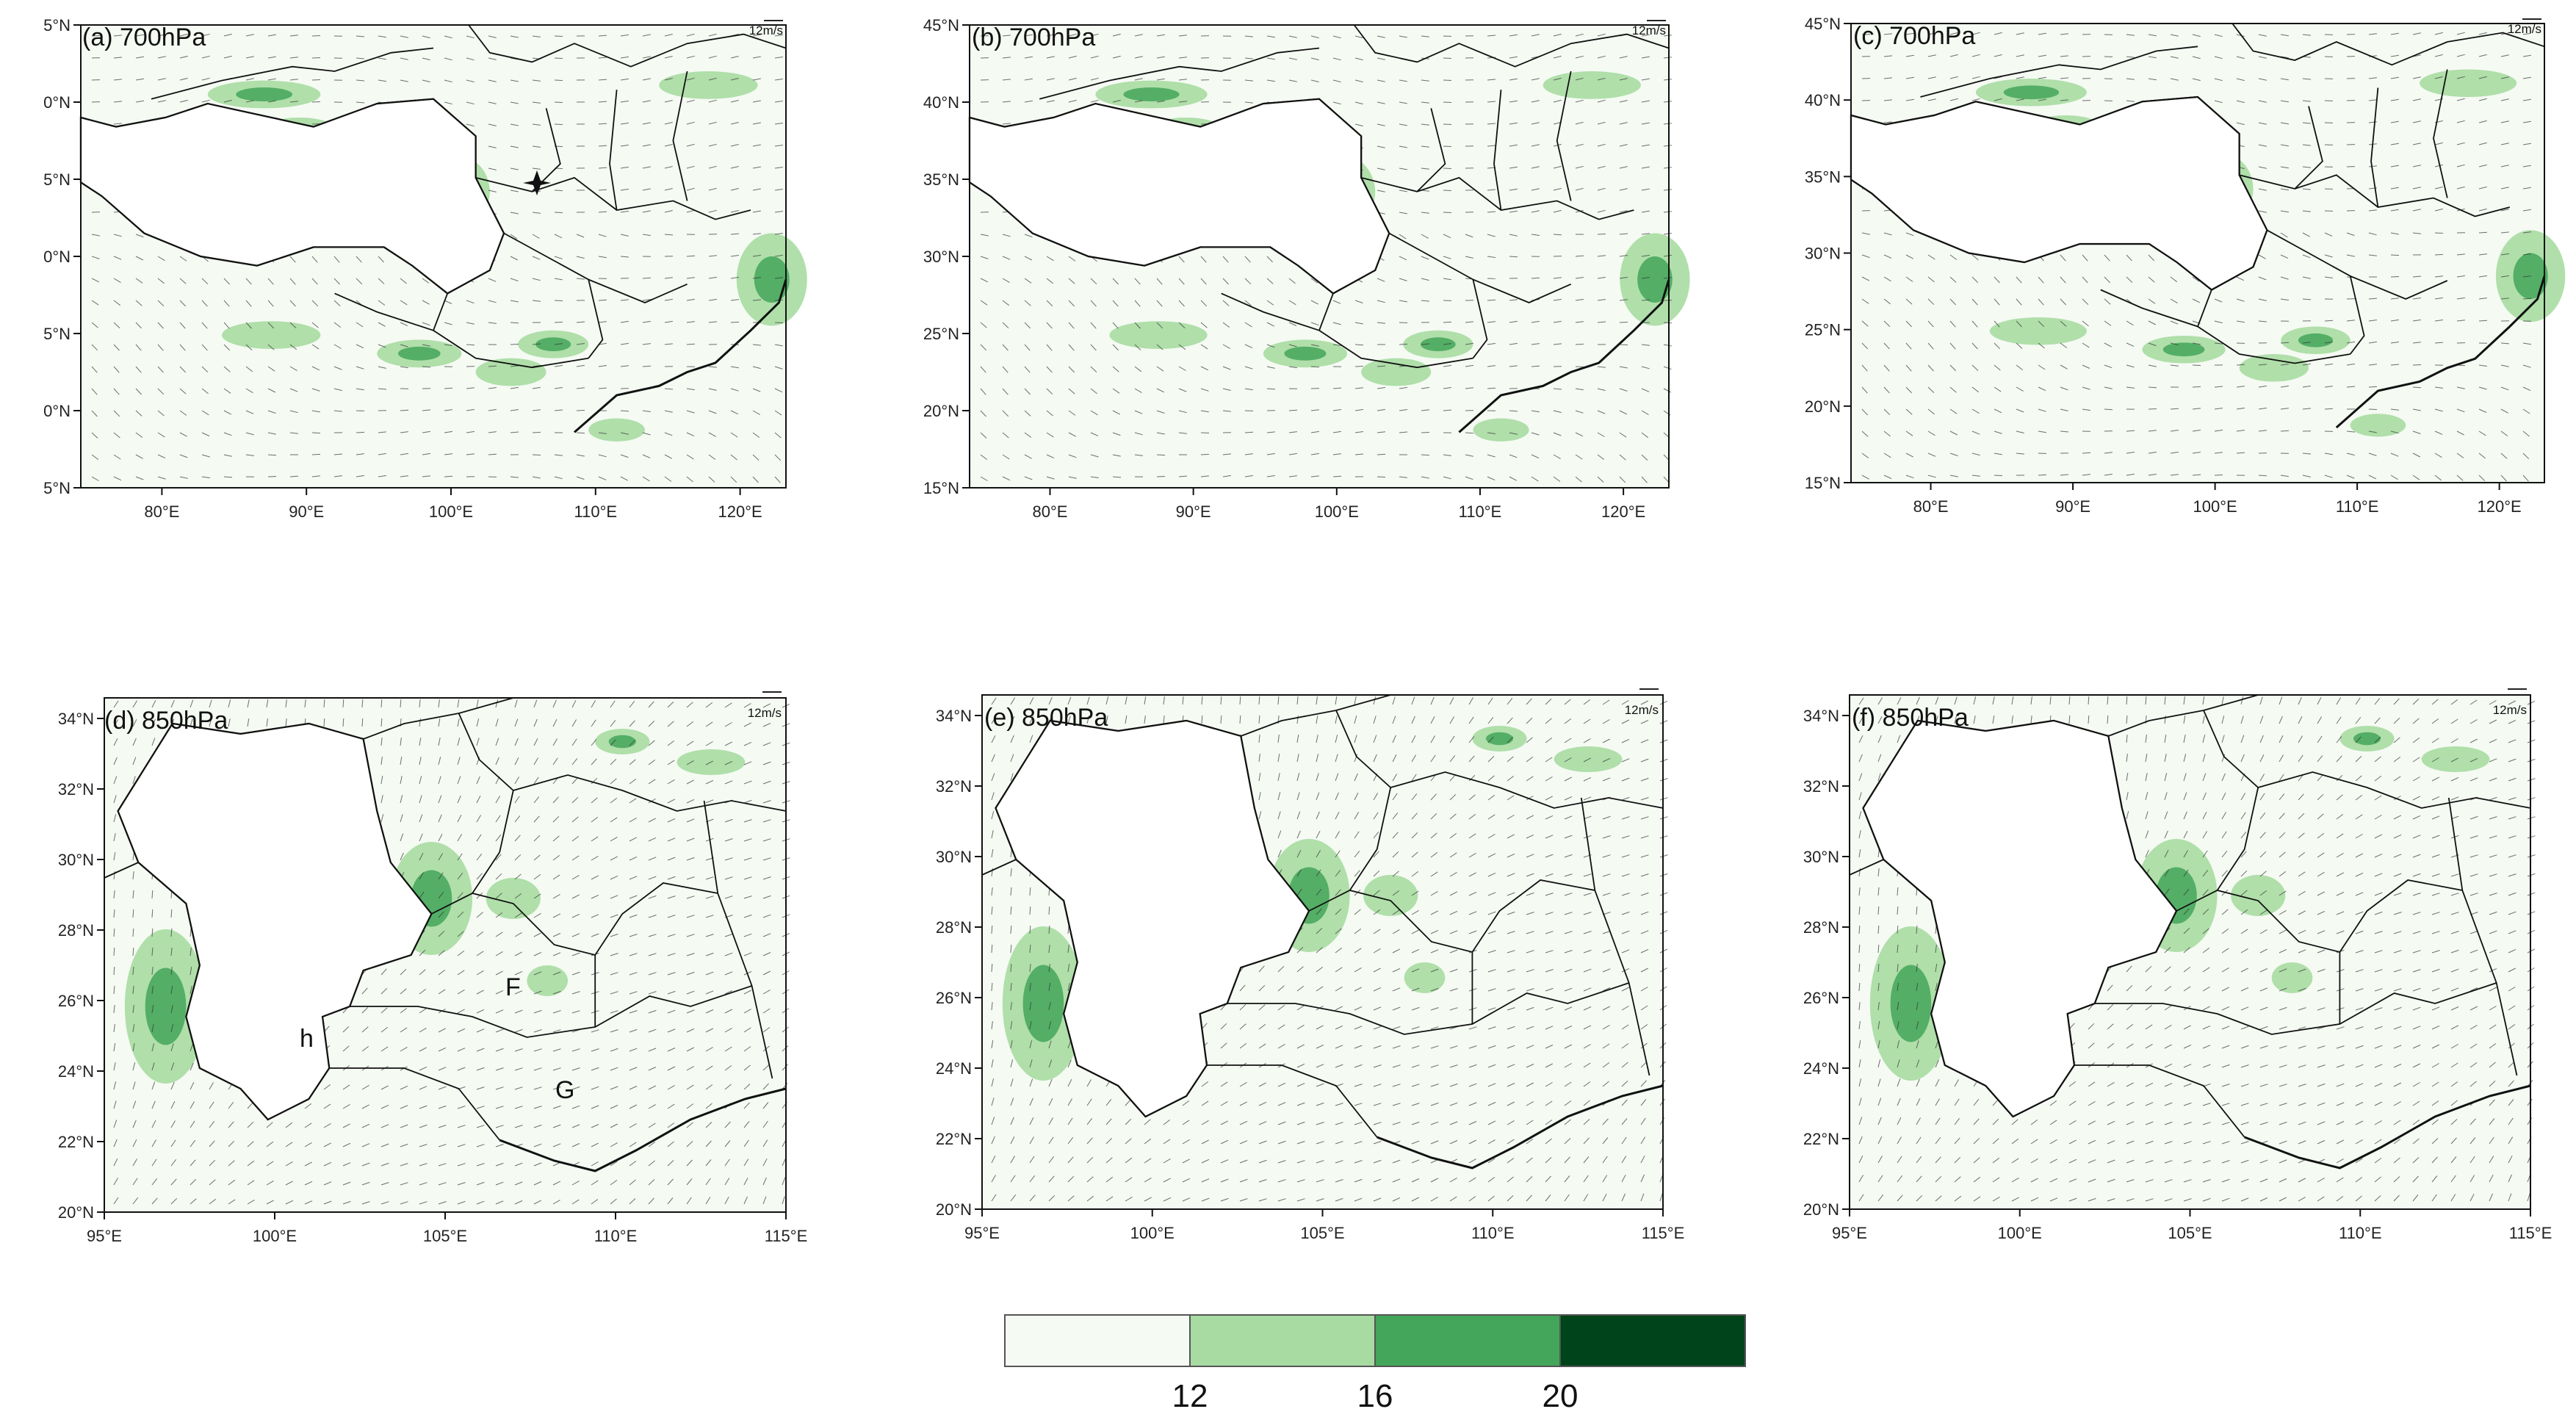  Describe the element at coordinates (1322, 1233) in the screenshot. I see `panel-e-lon-label: 105°E` at that location.